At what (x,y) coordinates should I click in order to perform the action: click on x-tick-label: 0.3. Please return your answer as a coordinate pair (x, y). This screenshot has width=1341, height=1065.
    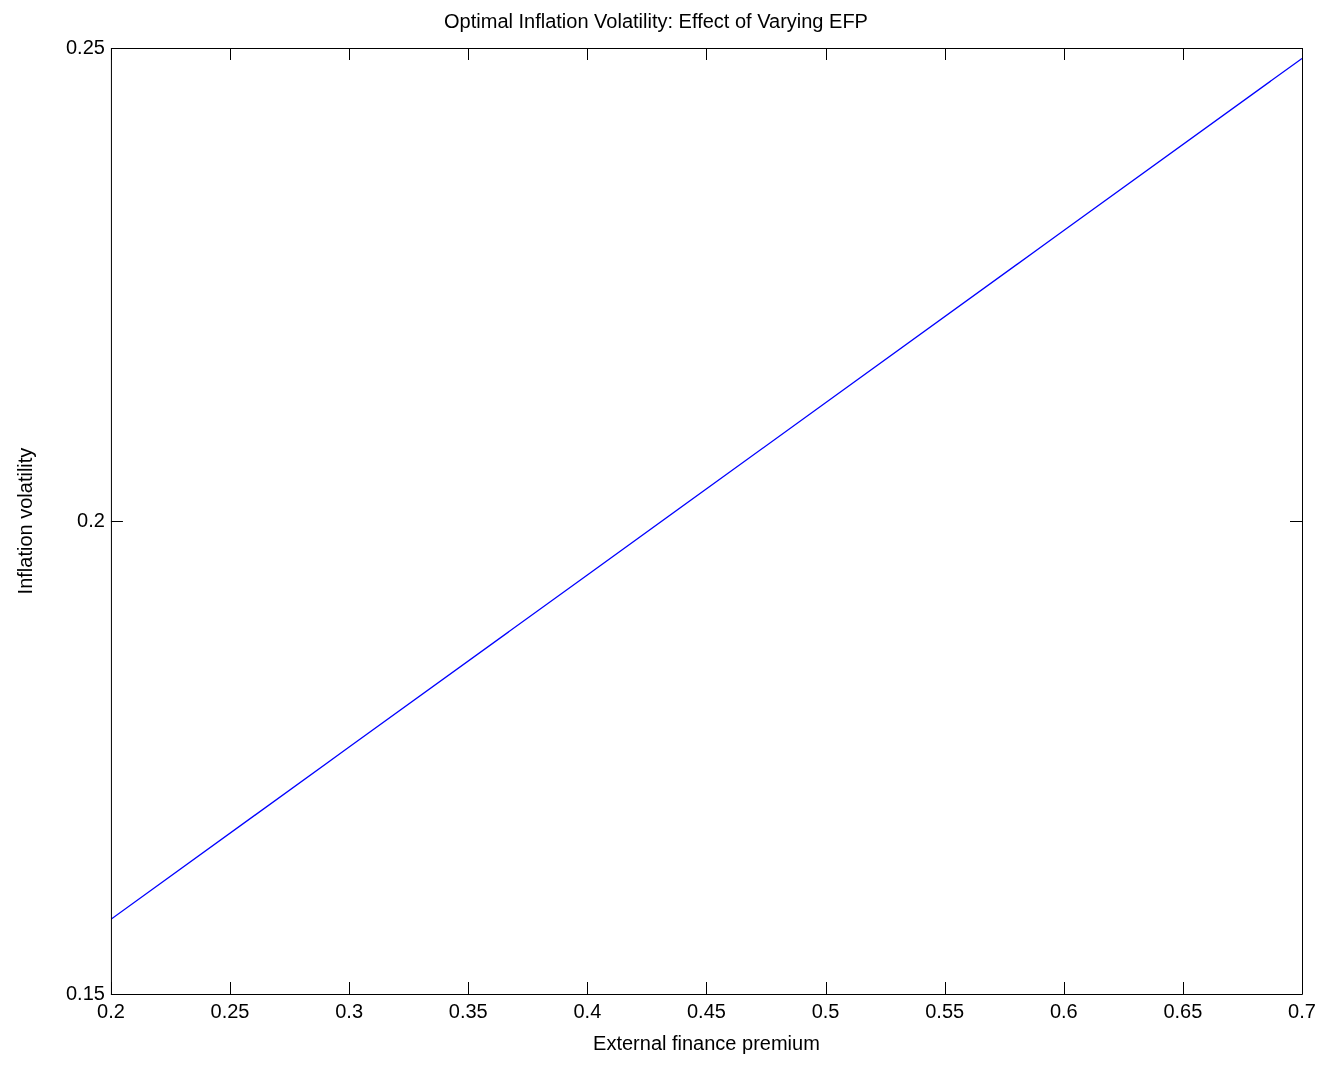
    Looking at the image, I should click on (349, 1010).